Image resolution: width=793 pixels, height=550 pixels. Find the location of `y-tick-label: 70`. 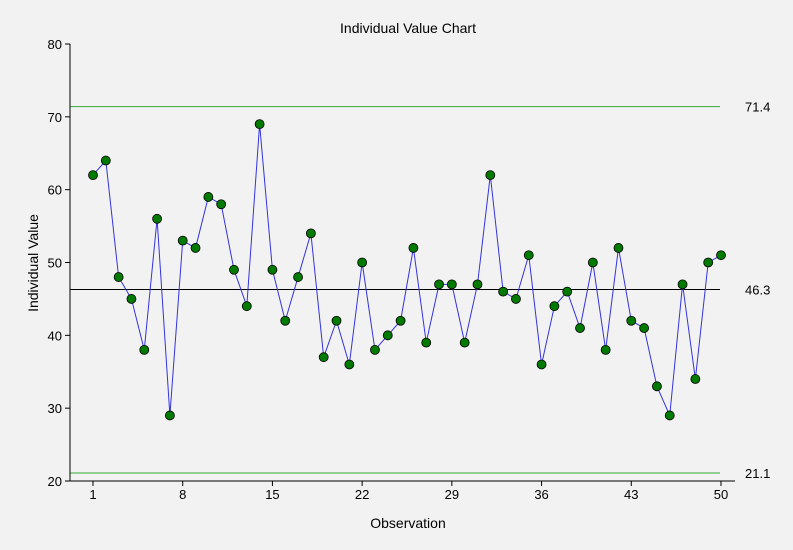

y-tick-label: 70 is located at coordinates (55, 117).